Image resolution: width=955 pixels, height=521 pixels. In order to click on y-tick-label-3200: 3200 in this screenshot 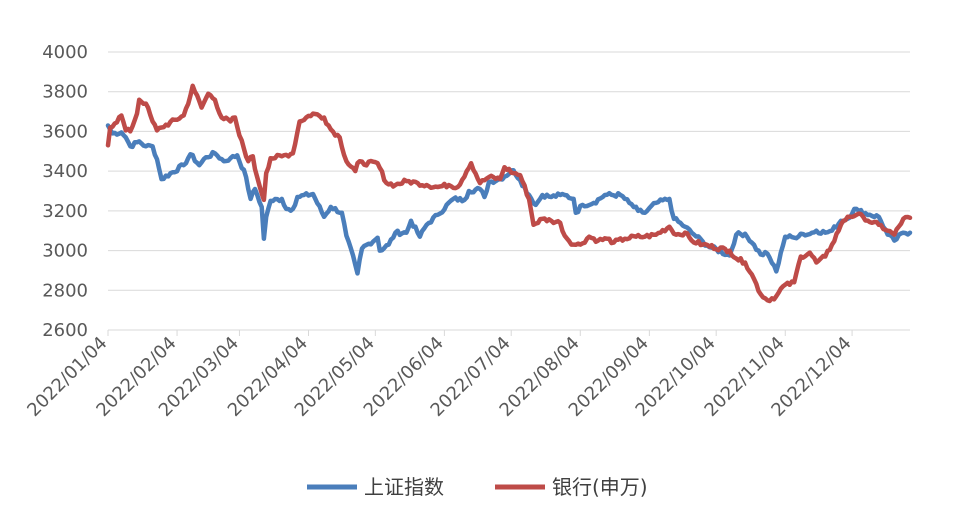, I will do `click(65, 211)`.